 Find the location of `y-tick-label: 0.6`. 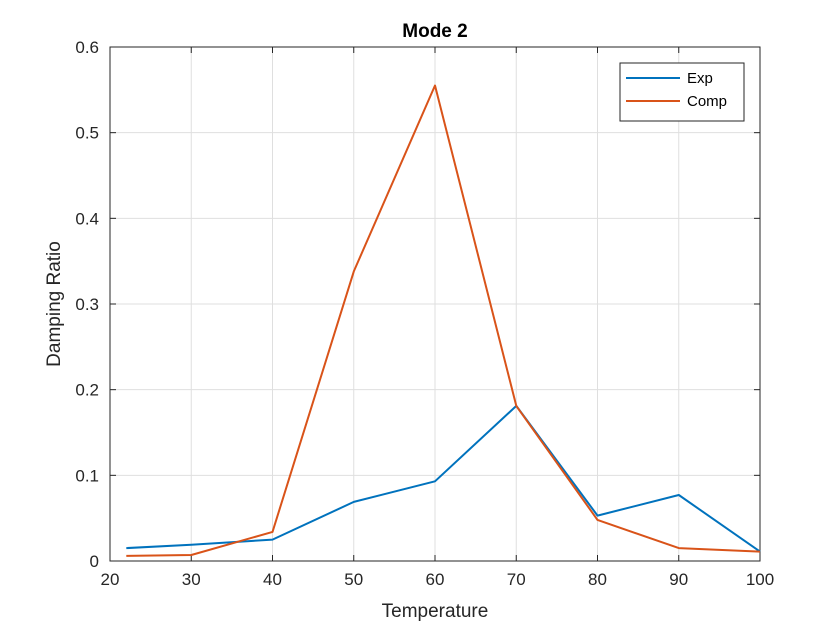

y-tick-label: 0.6 is located at coordinates (87, 47).